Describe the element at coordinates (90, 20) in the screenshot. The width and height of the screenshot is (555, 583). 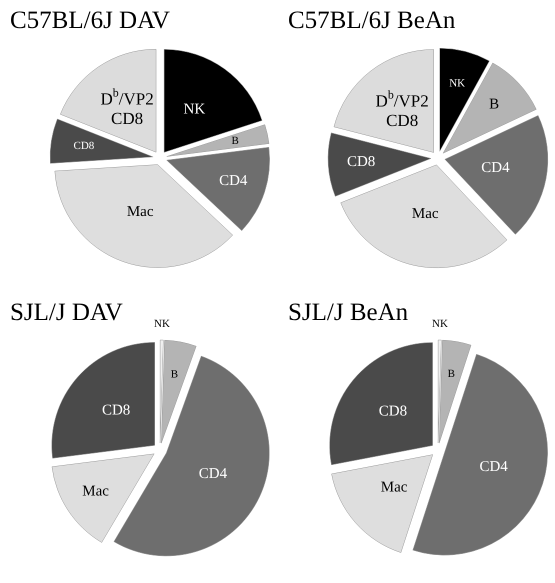
I see `chart-title: C57BL/6J DAV` at that location.